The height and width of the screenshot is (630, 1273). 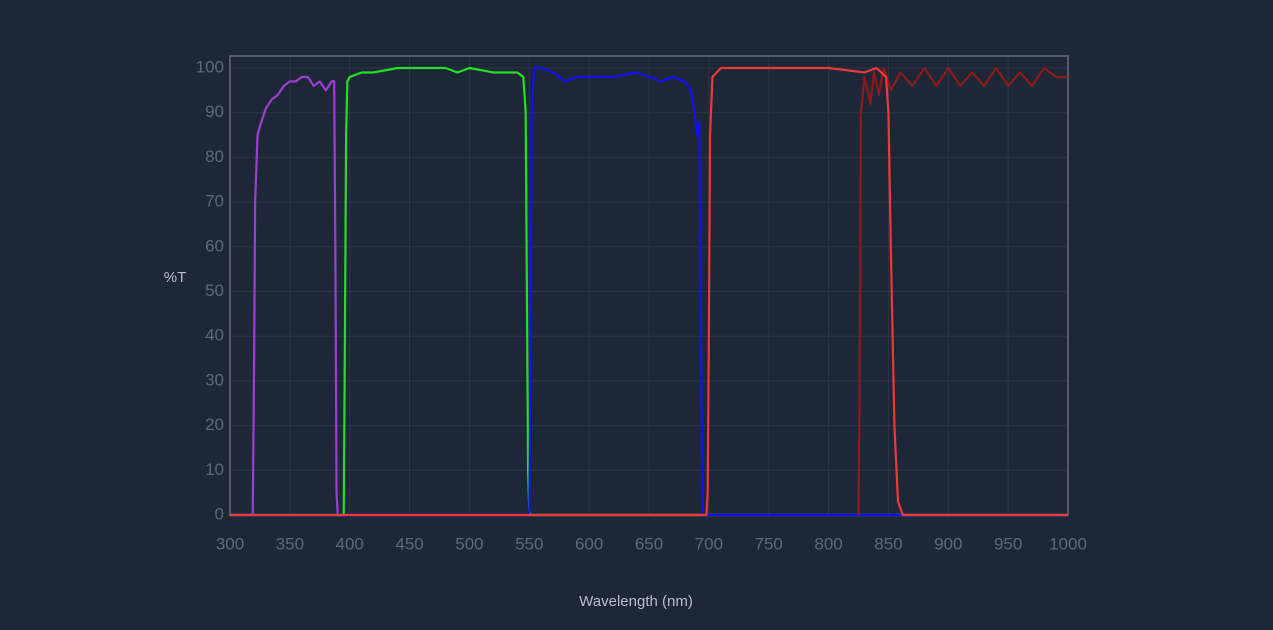 I want to click on x-tick-label: 850, so click(x=888, y=543).